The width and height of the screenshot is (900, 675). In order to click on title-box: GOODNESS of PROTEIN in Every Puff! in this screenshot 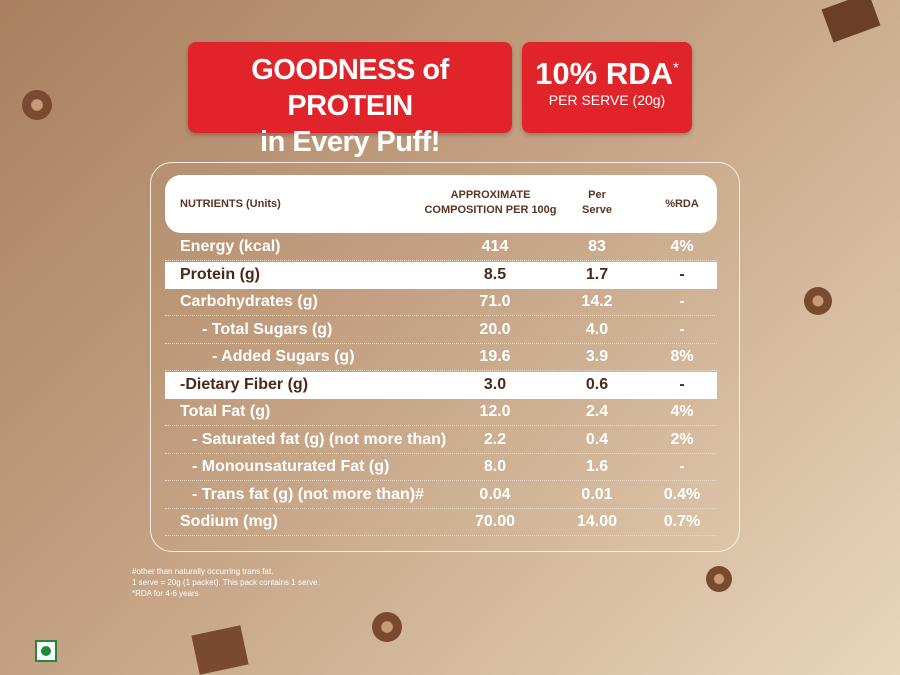, I will do `click(350, 100)`.